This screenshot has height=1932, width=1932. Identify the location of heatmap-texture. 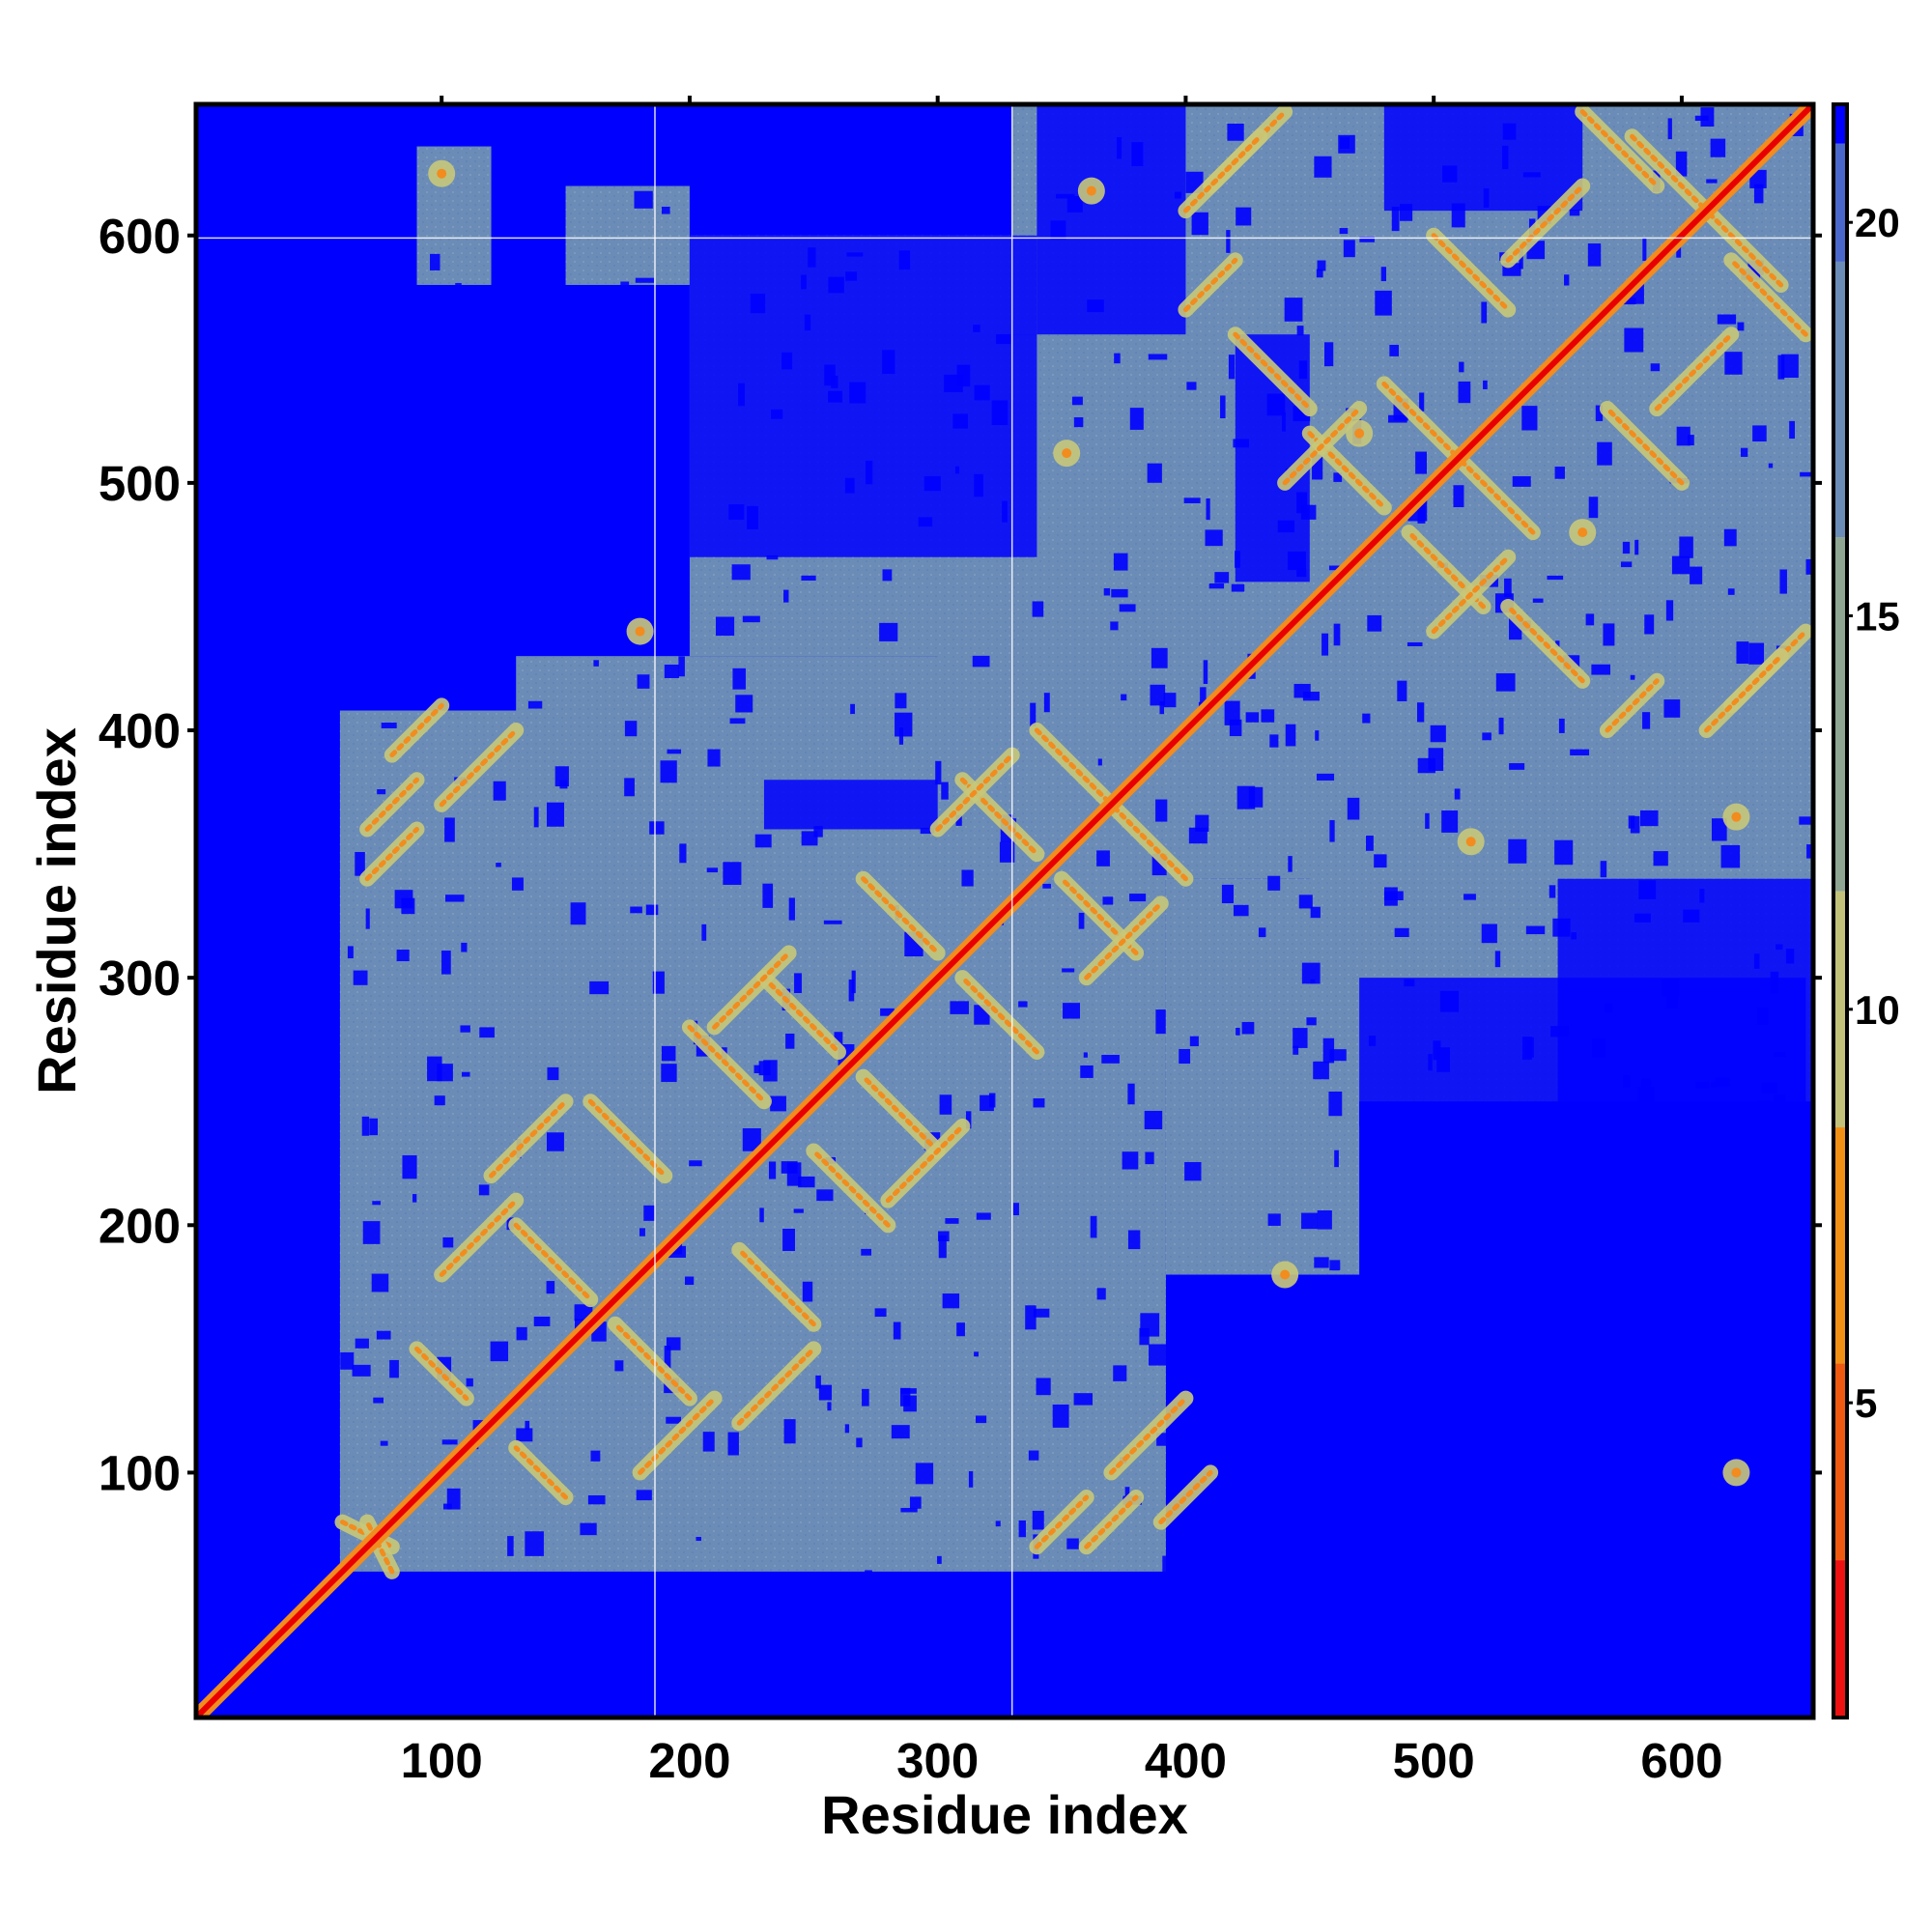
(627, 235).